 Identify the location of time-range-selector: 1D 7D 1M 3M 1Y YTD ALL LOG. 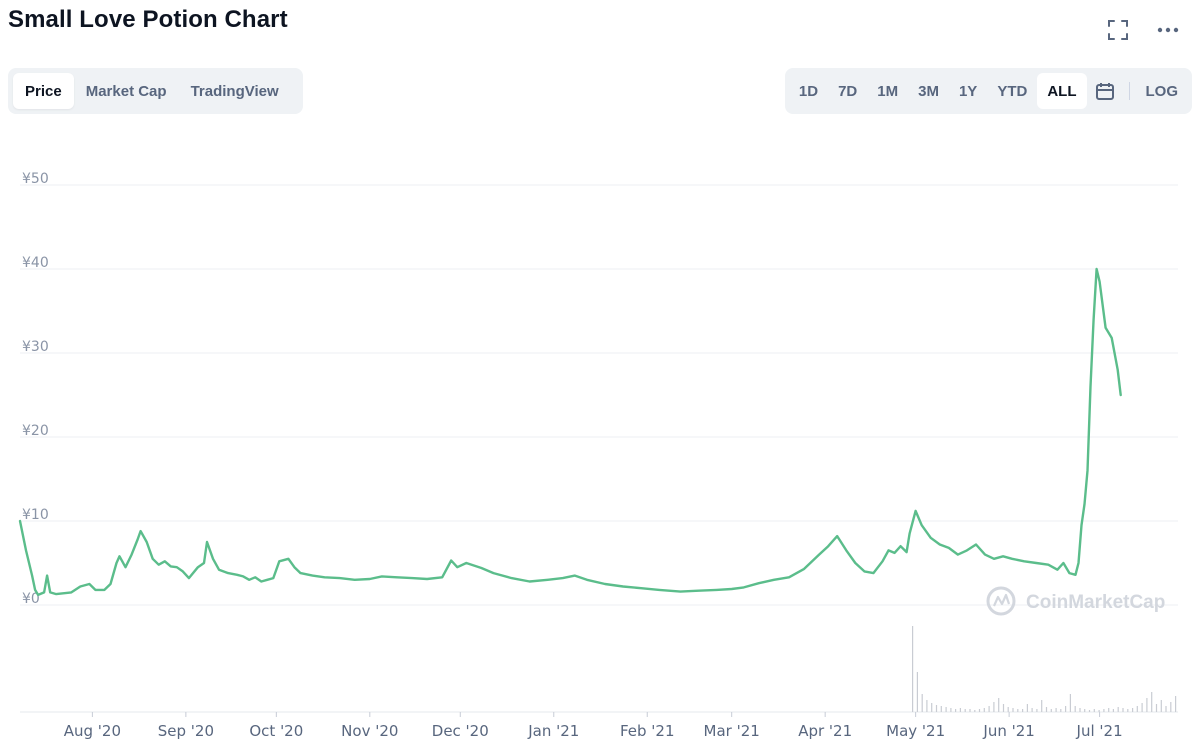
(988, 91).